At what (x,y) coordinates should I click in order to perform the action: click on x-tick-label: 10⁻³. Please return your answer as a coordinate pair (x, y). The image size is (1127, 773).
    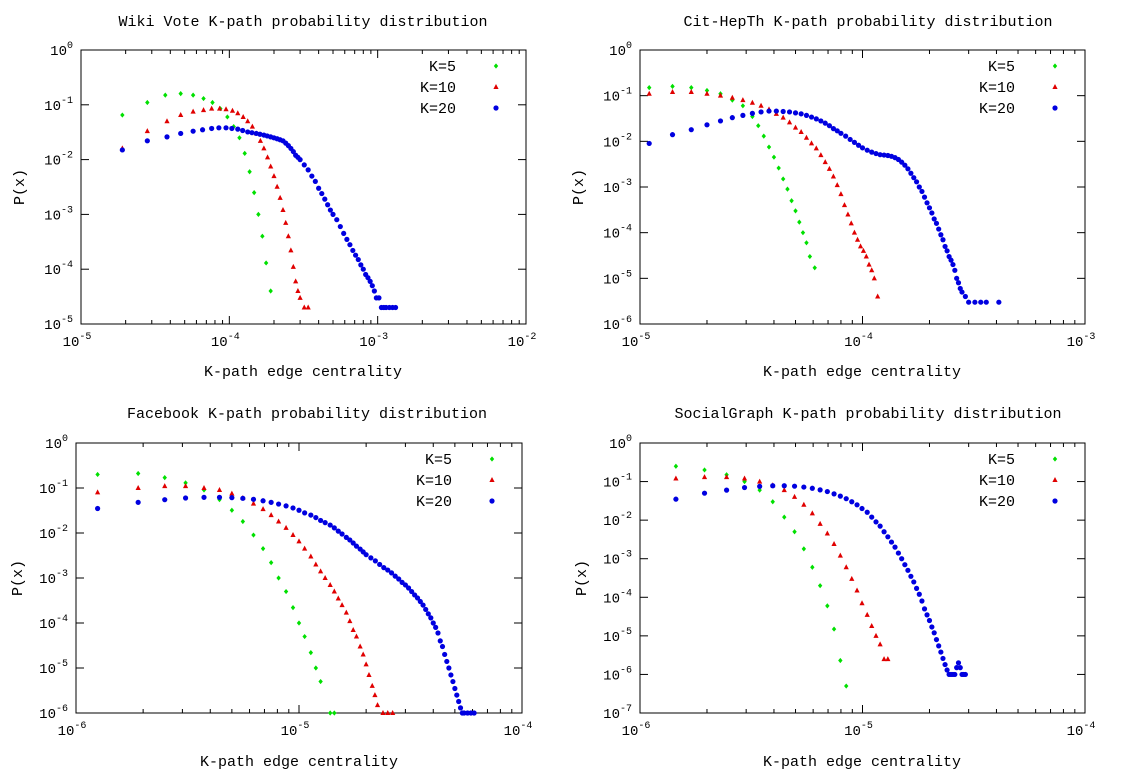
    Looking at the image, I should click on (1081, 341).